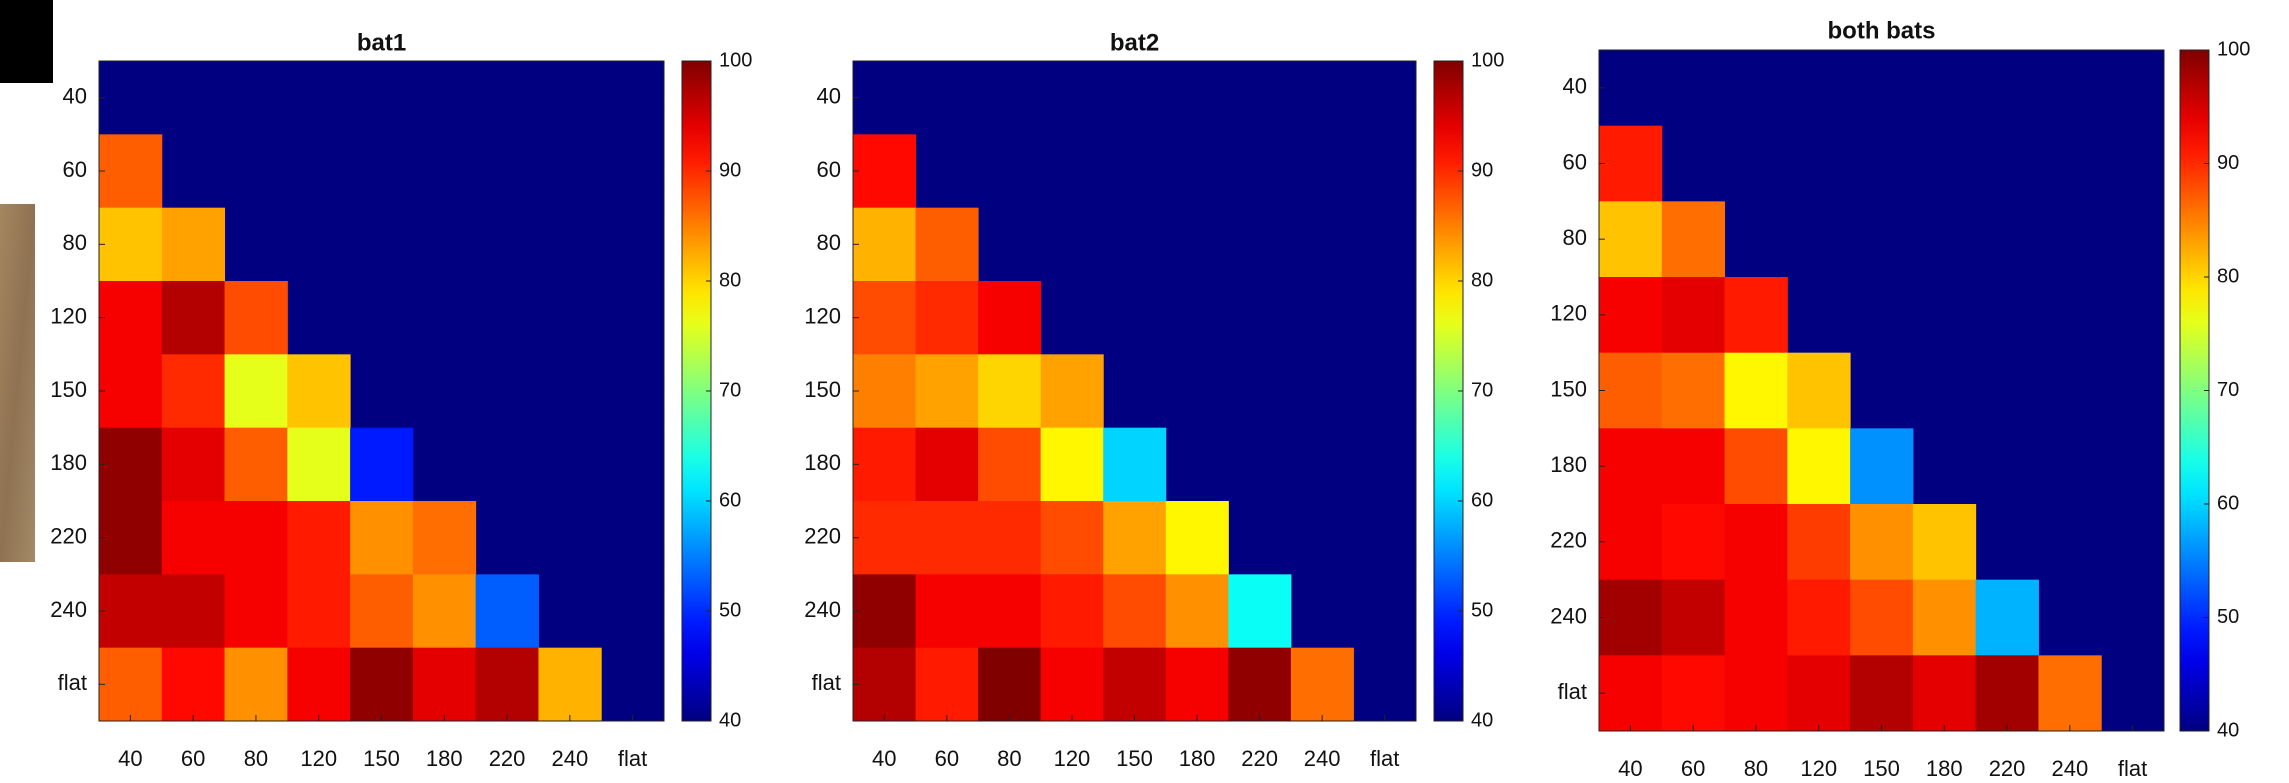  Describe the element at coordinates (72, 682) in the screenshot. I see `y-tick-label: flat` at that location.